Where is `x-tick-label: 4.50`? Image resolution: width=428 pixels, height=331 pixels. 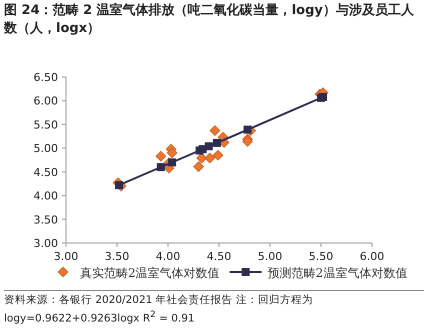 x-tick-label: 4.50 is located at coordinates (219, 256).